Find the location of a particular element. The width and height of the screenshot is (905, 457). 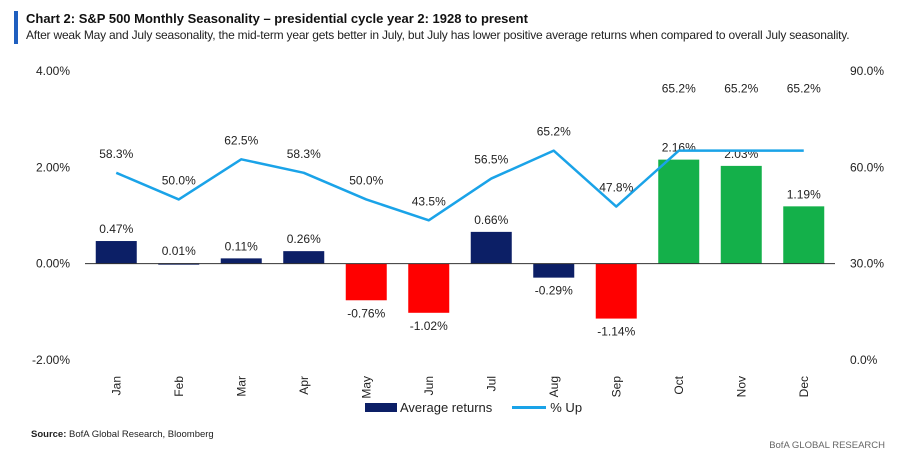

chart-legend: Average returns % Up is located at coordinates (473, 407).